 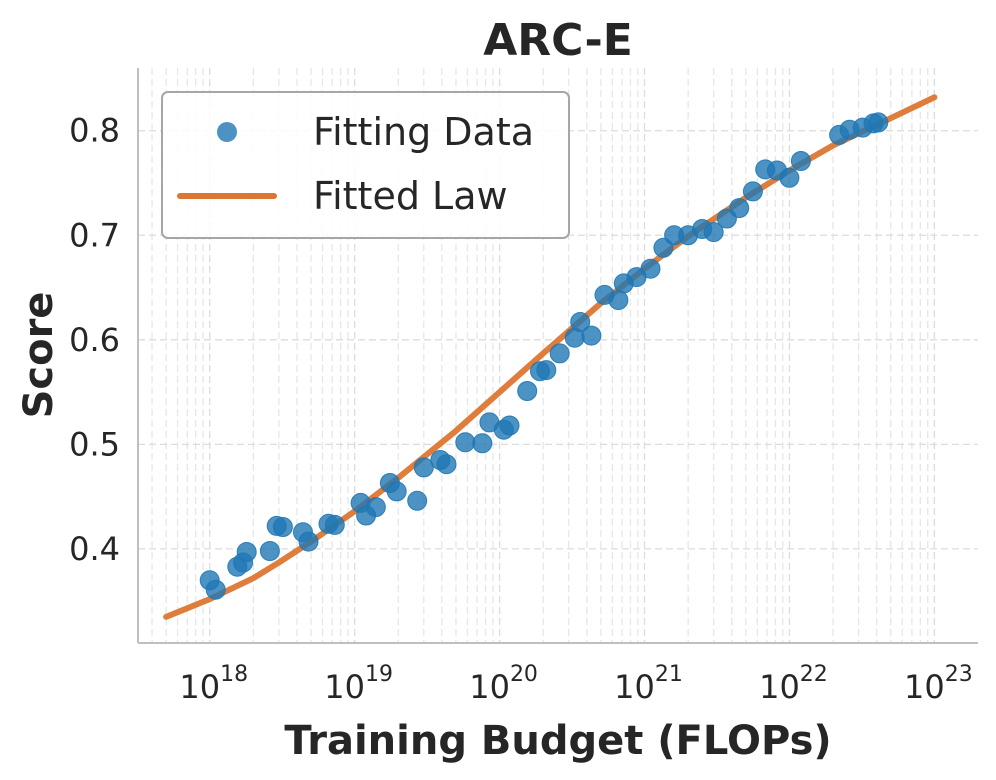 I want to click on y-tick-label: 0.6, so click(x=94, y=340).